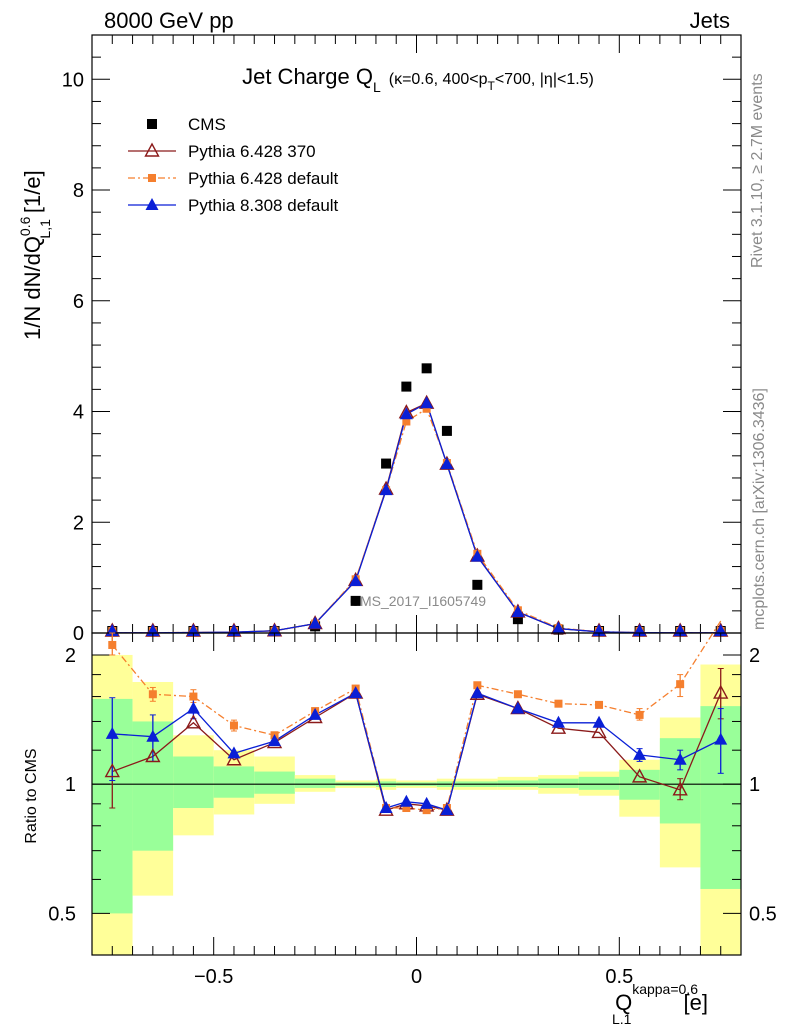  Describe the element at coordinates (32, 191) in the screenshot. I see `ylabel-unit: [1/e]` at that location.